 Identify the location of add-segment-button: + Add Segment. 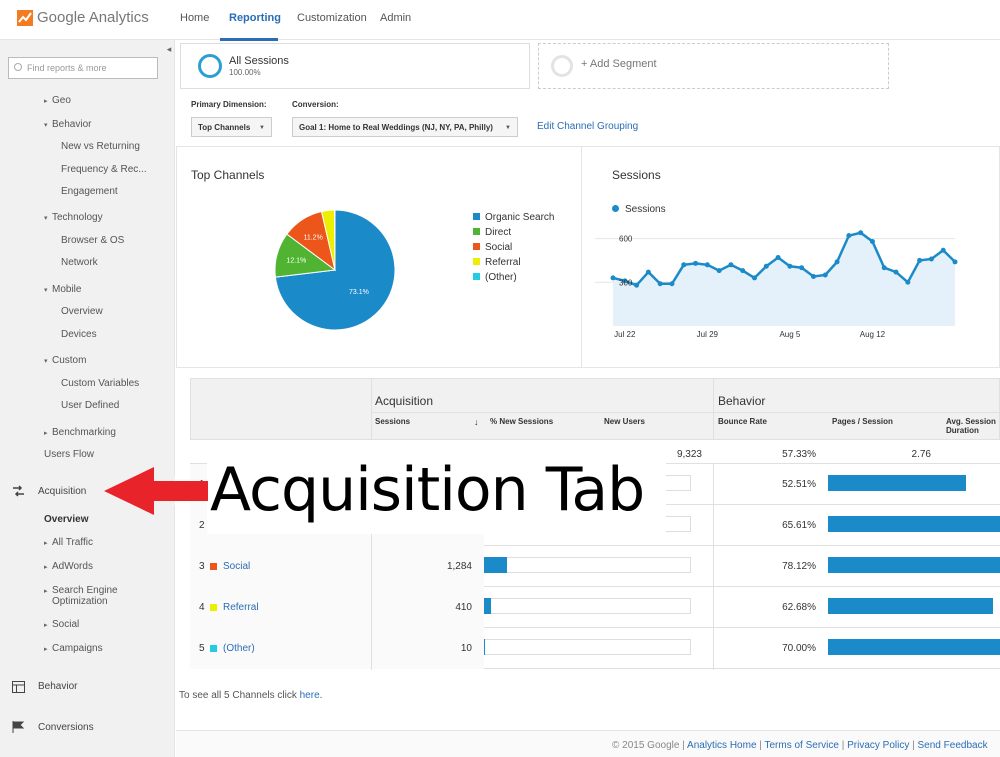
(619, 64).